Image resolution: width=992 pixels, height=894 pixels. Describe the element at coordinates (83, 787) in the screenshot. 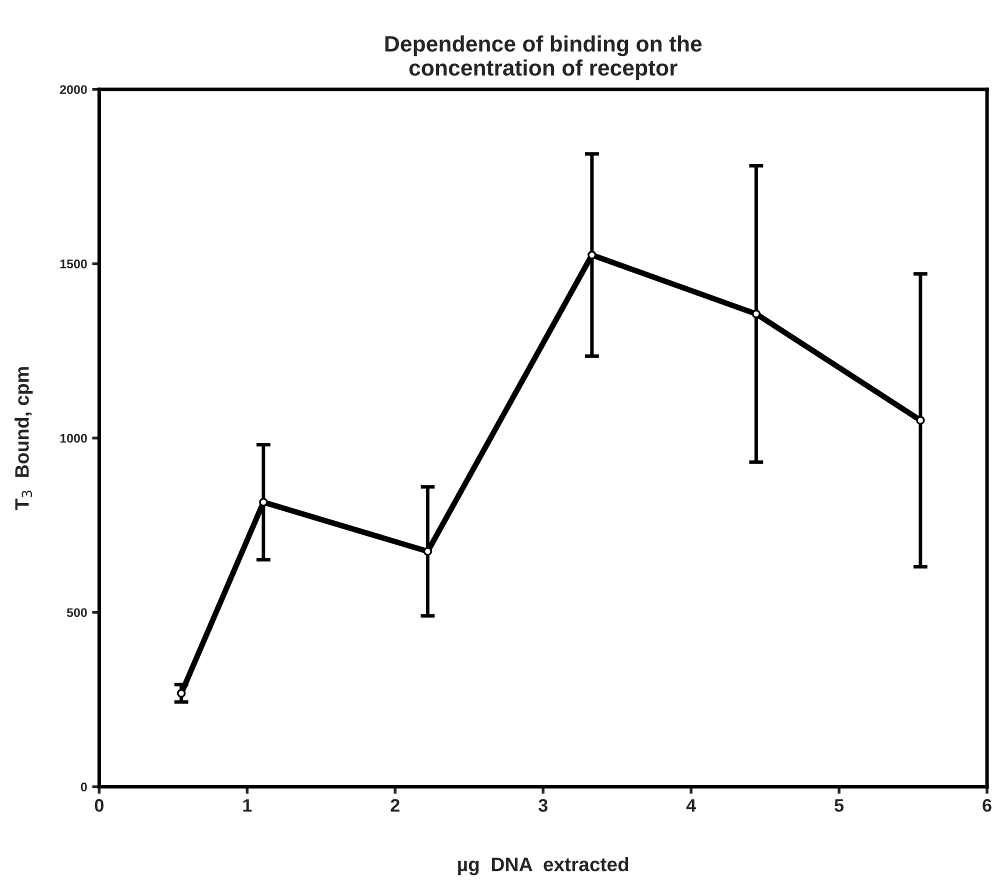

I see `y-tick-label: 0` at that location.